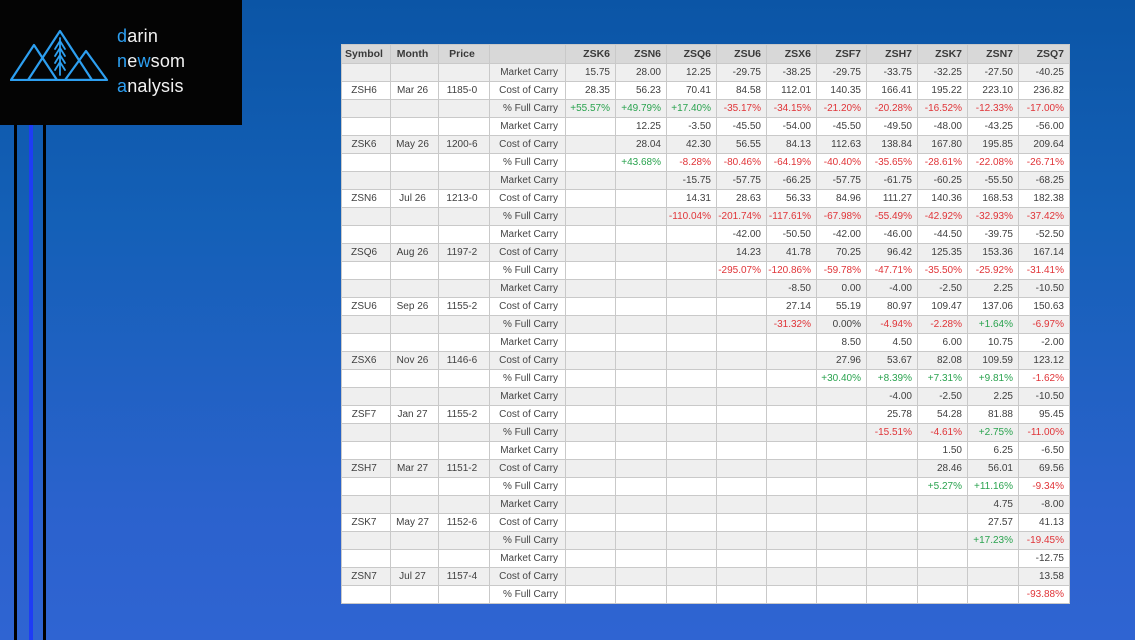 This screenshot has height=640, width=1135. Describe the element at coordinates (993, 378) in the screenshot. I see `value-cell: +9.81%` at that location.